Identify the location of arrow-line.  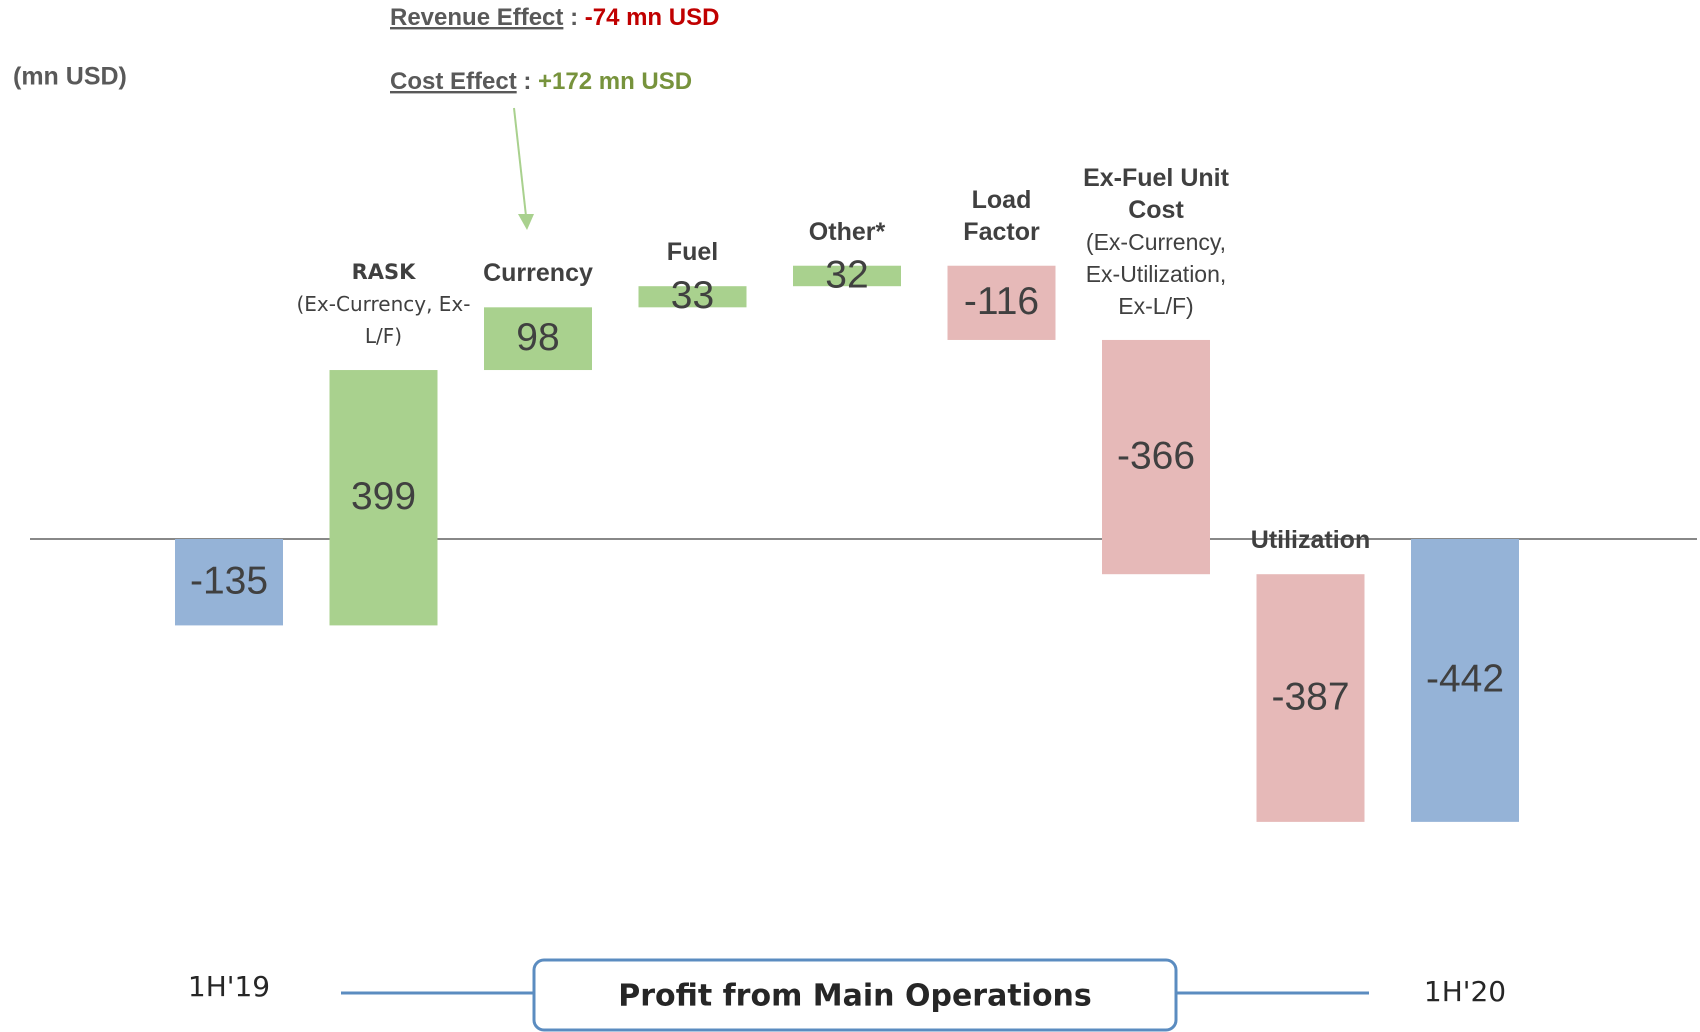
(520, 162).